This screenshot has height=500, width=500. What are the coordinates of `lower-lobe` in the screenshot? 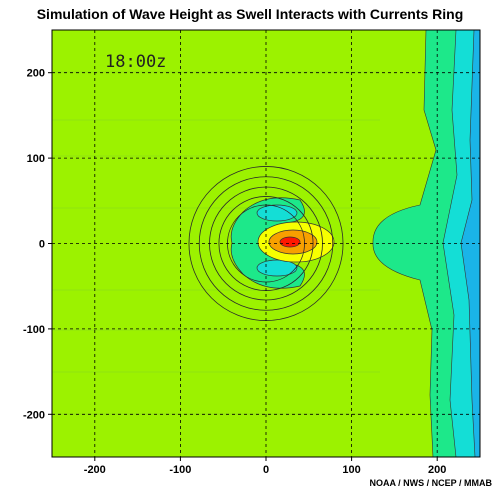 It's located at (277, 268).